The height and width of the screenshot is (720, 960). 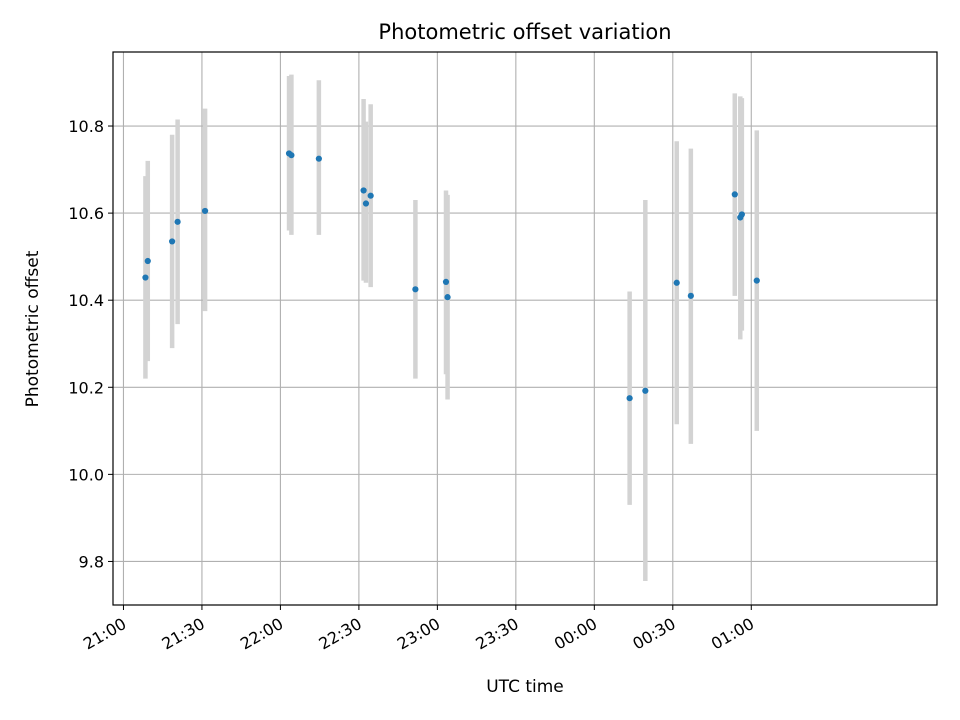 What do you see at coordinates (86, 213) in the screenshot?
I see `y-tick-label: 10.6` at bounding box center [86, 213].